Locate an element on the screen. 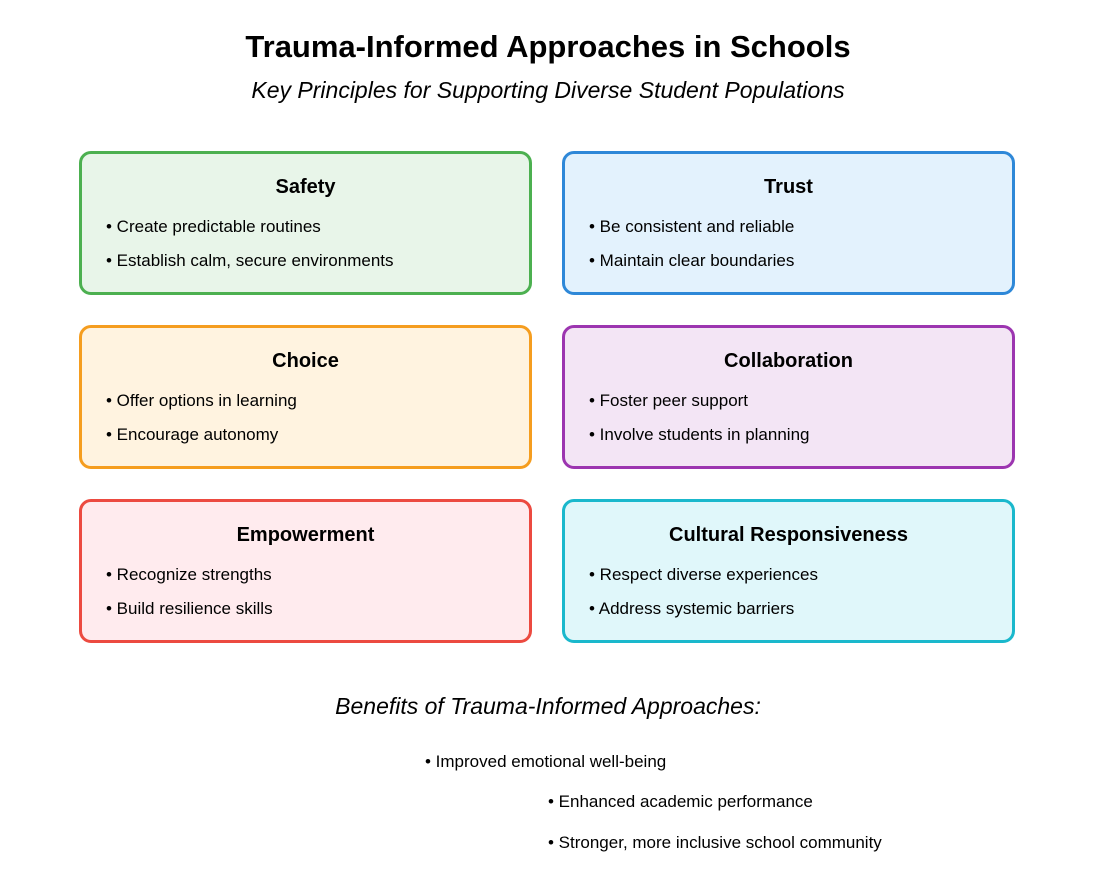 The height and width of the screenshot is (883, 1096). principle-title: Collaboration is located at coordinates (788, 361).